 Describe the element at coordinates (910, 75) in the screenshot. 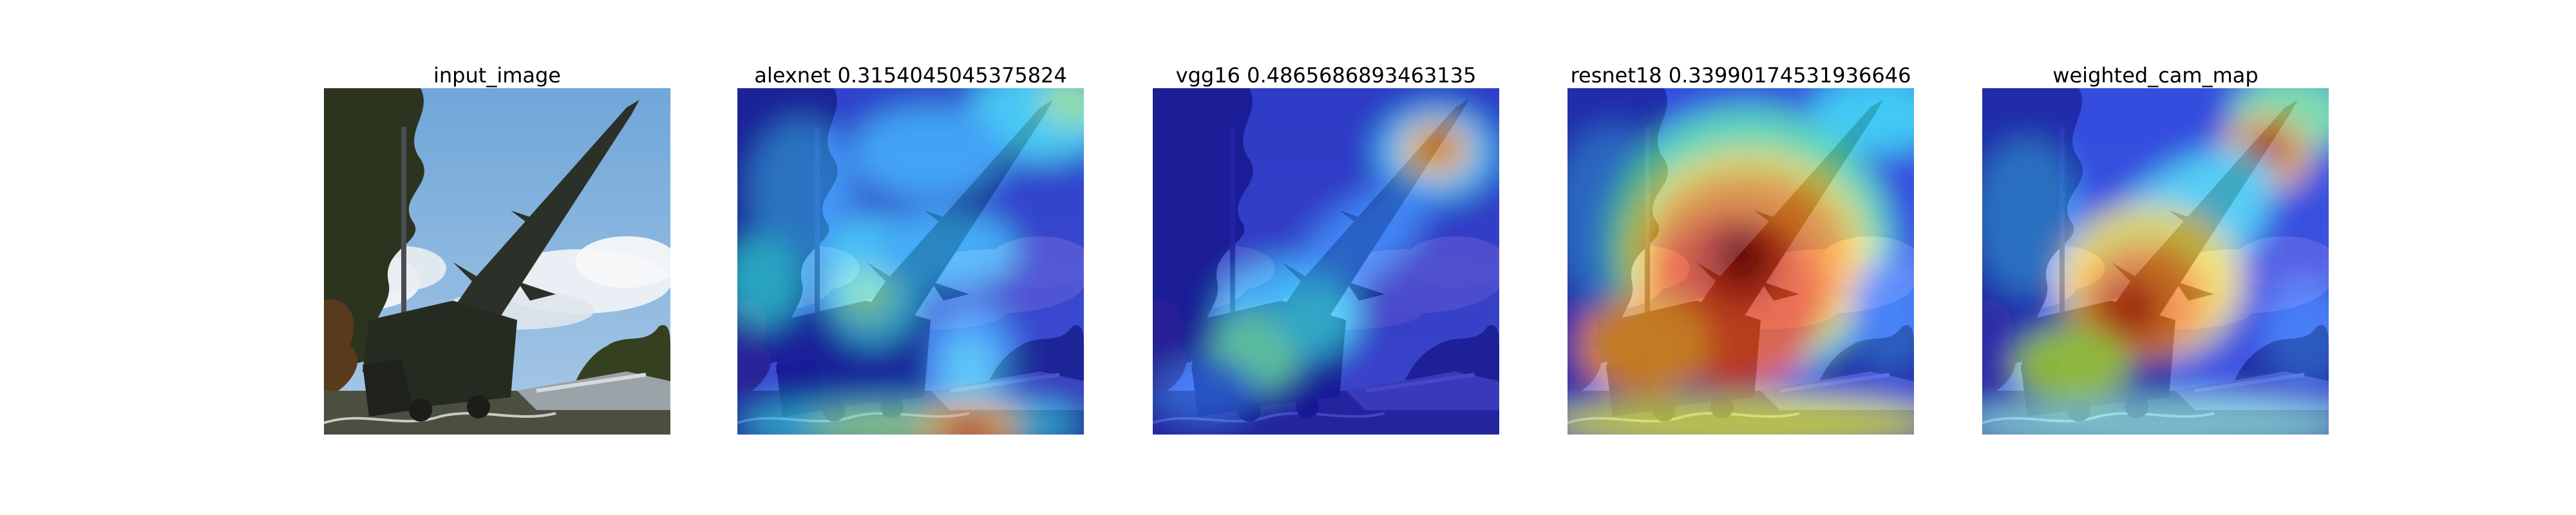

I see `panel-title: alexnet 0.3154045045375824` at that location.